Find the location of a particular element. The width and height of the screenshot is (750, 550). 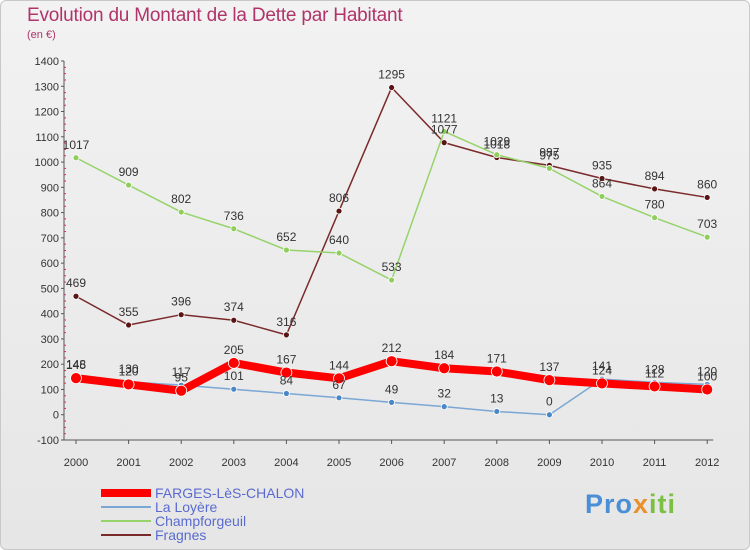

data-label: 144 is located at coordinates (339, 365).